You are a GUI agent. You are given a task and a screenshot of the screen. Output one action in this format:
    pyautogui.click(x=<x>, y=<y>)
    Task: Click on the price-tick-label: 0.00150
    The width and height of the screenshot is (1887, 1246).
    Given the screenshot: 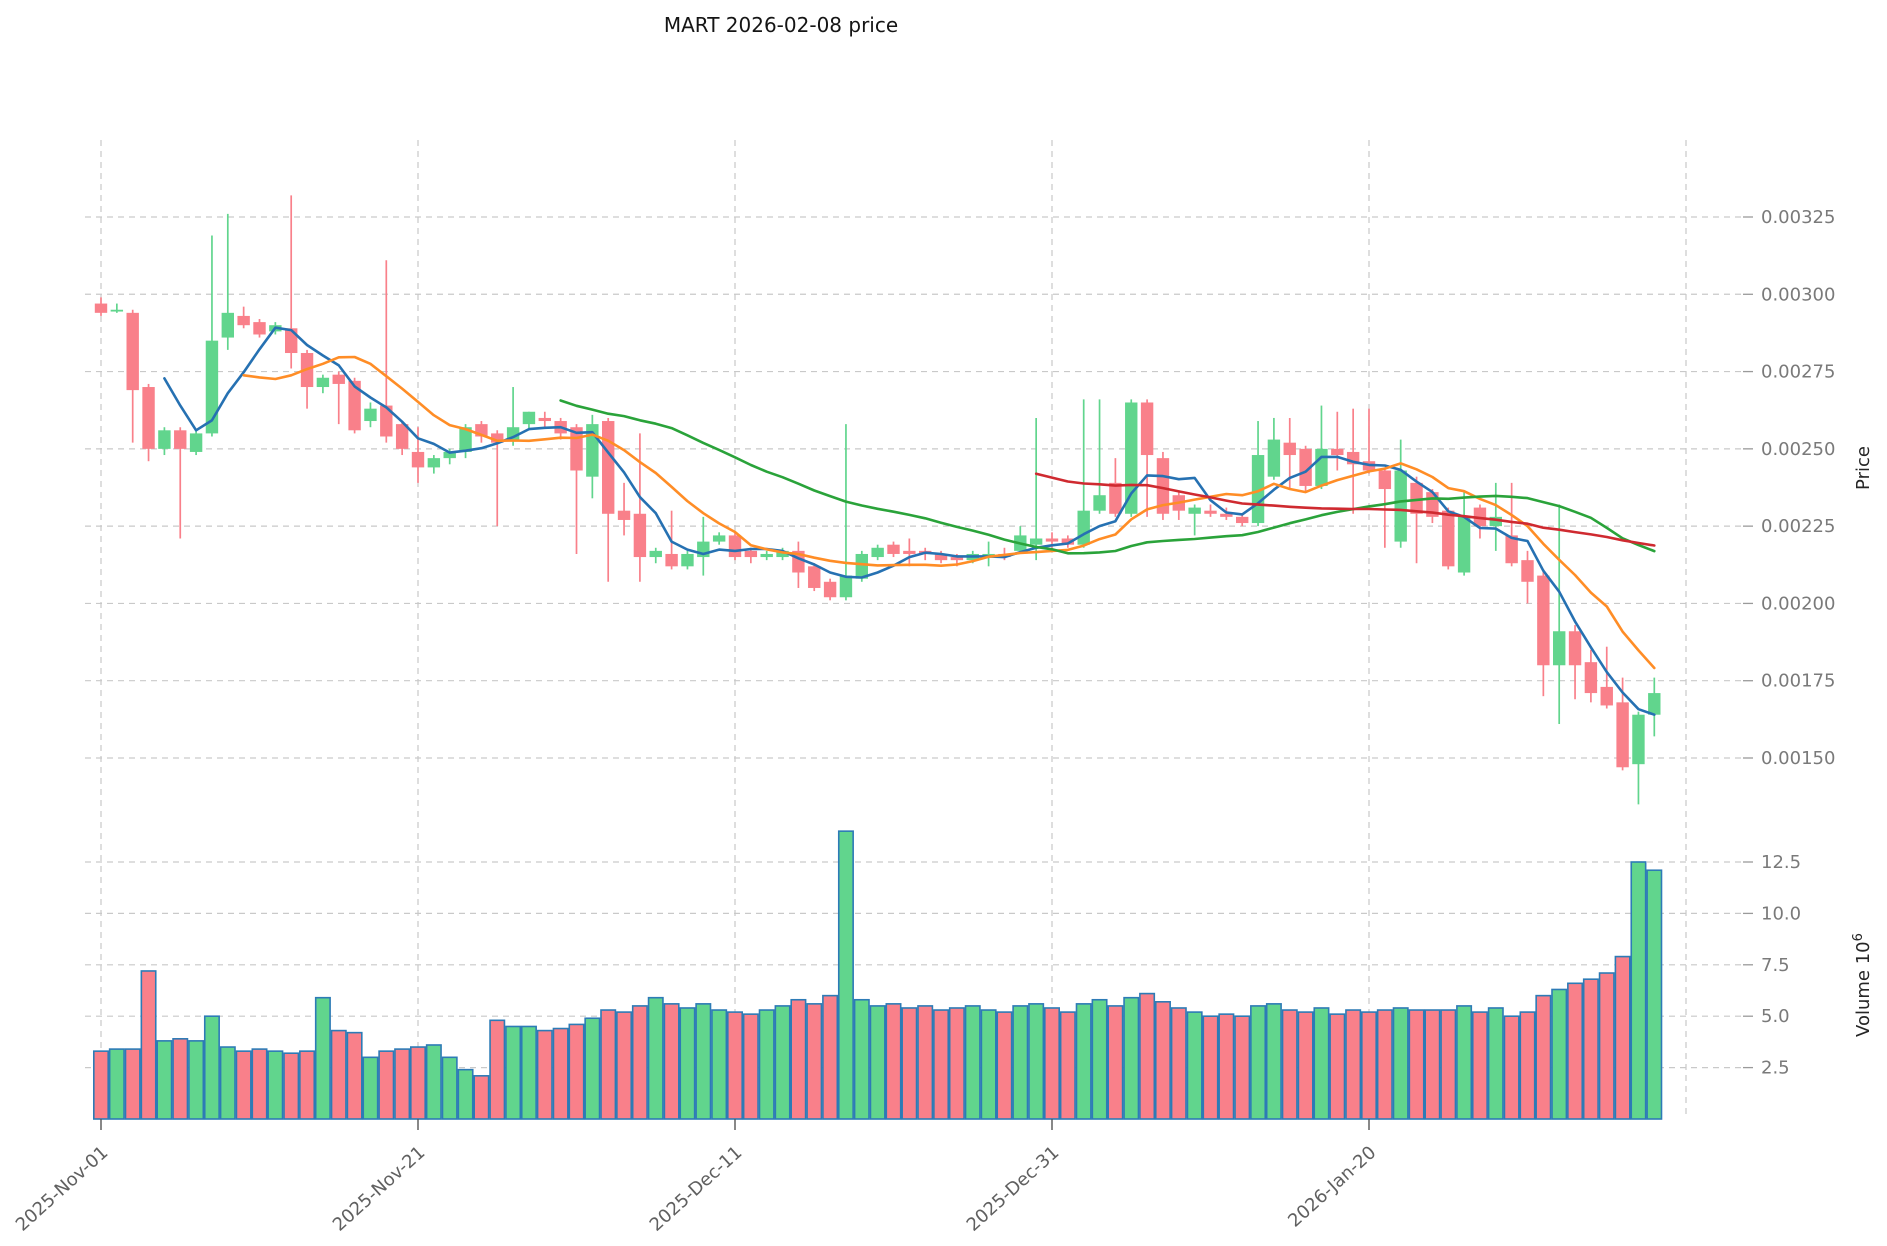 What is the action you would take?
    pyautogui.click(x=1798, y=758)
    